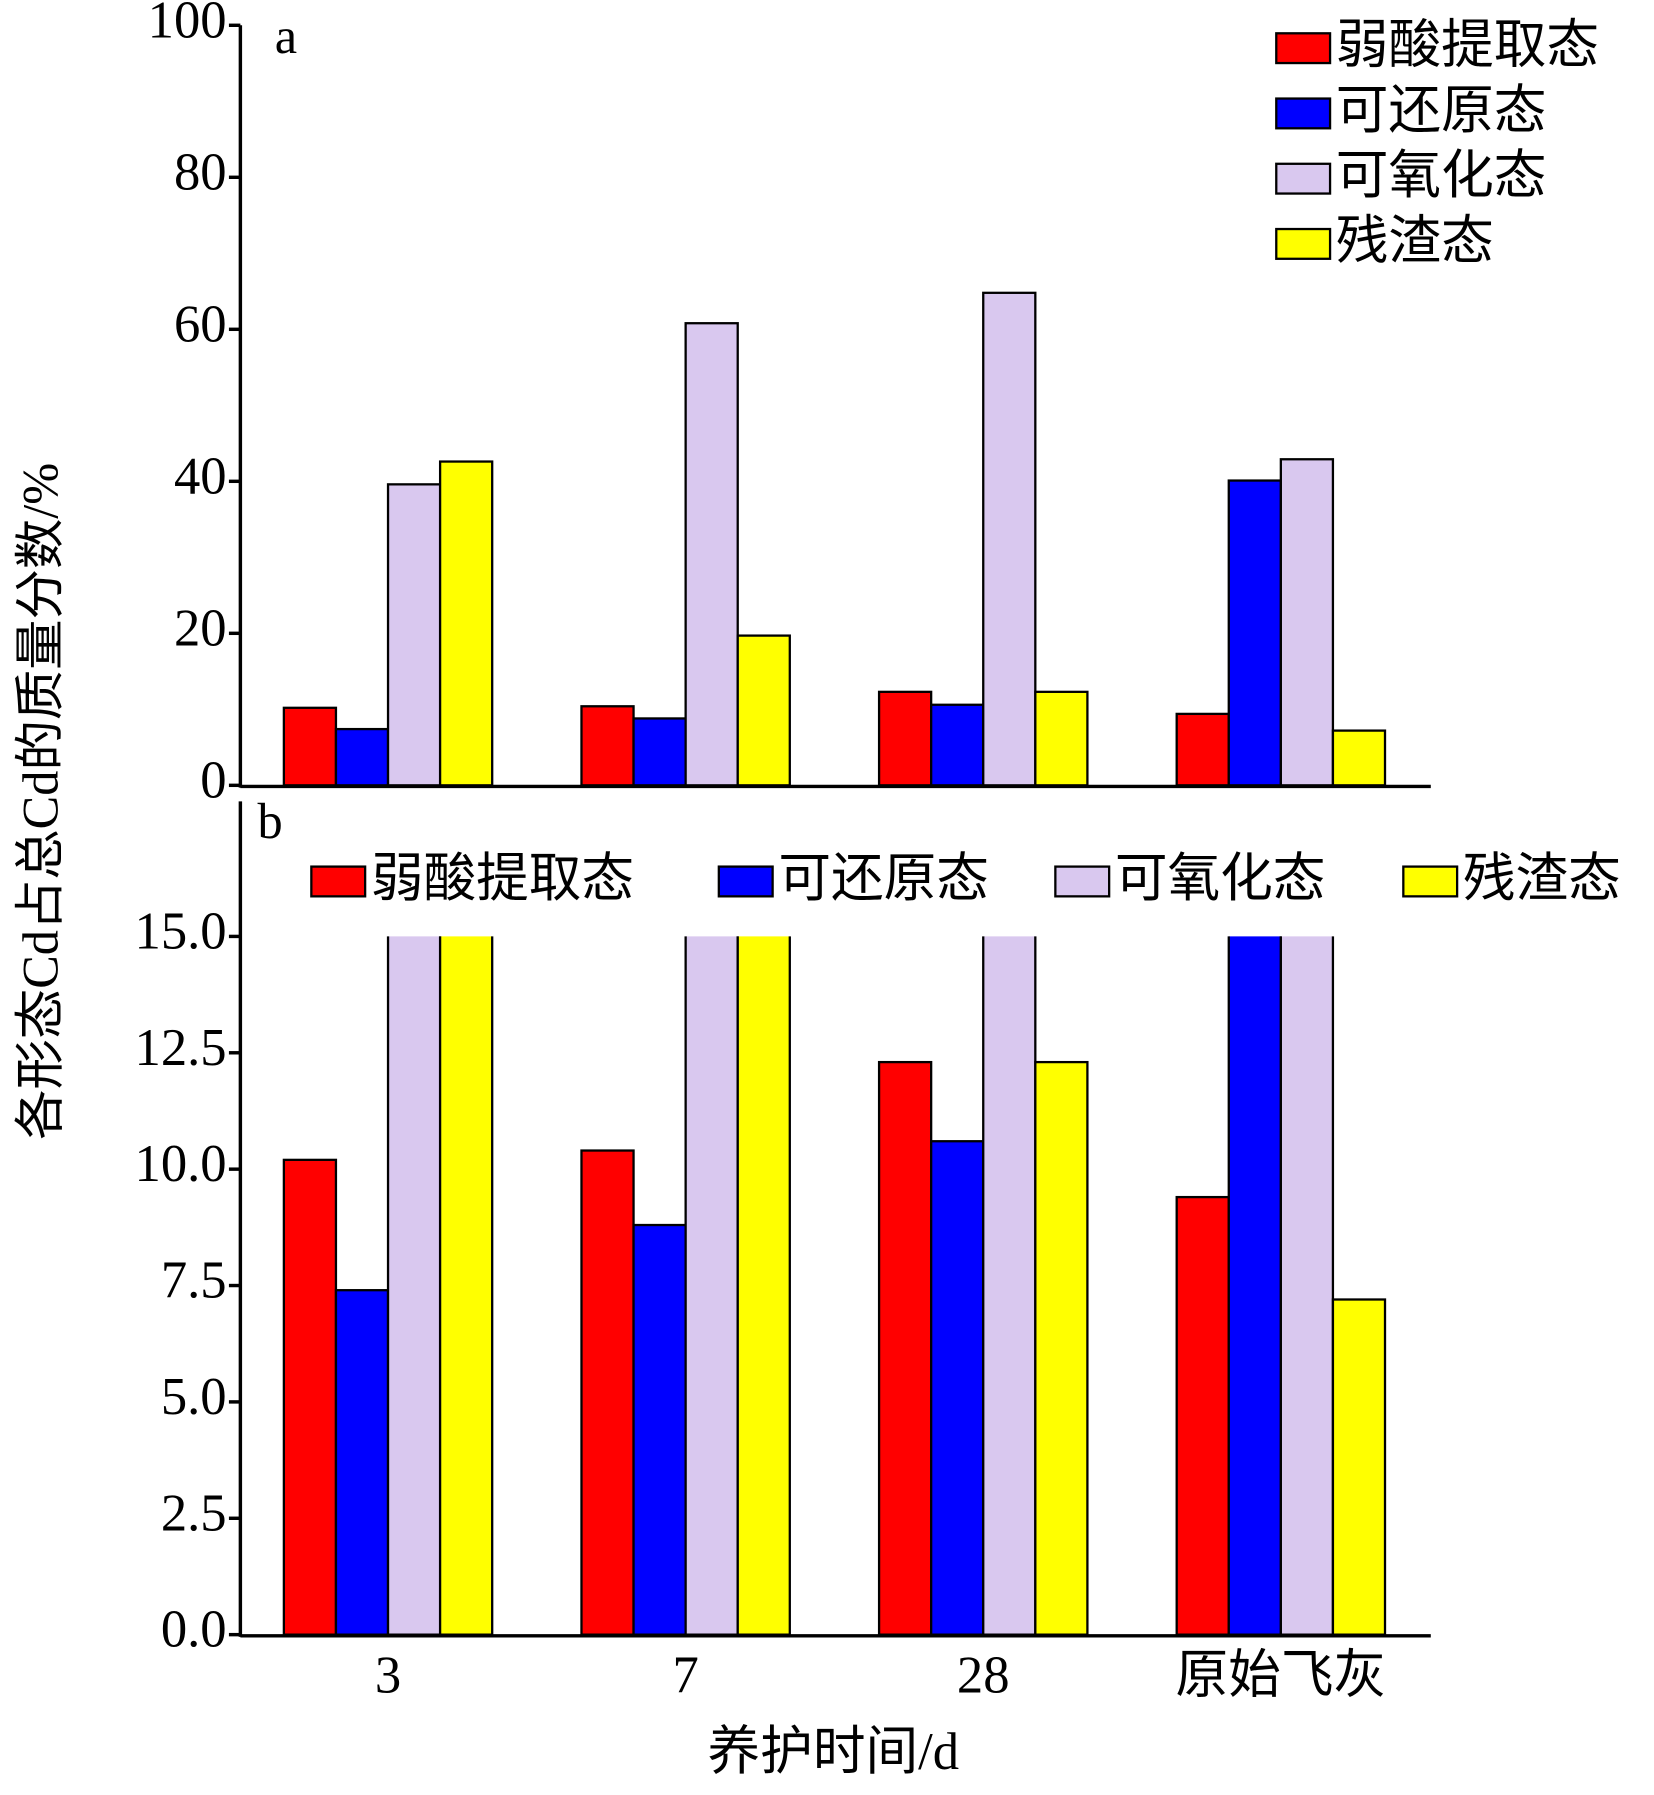 The image size is (1654, 1795). I want to click on y-tick-label: 10.0, so click(181, 1164).